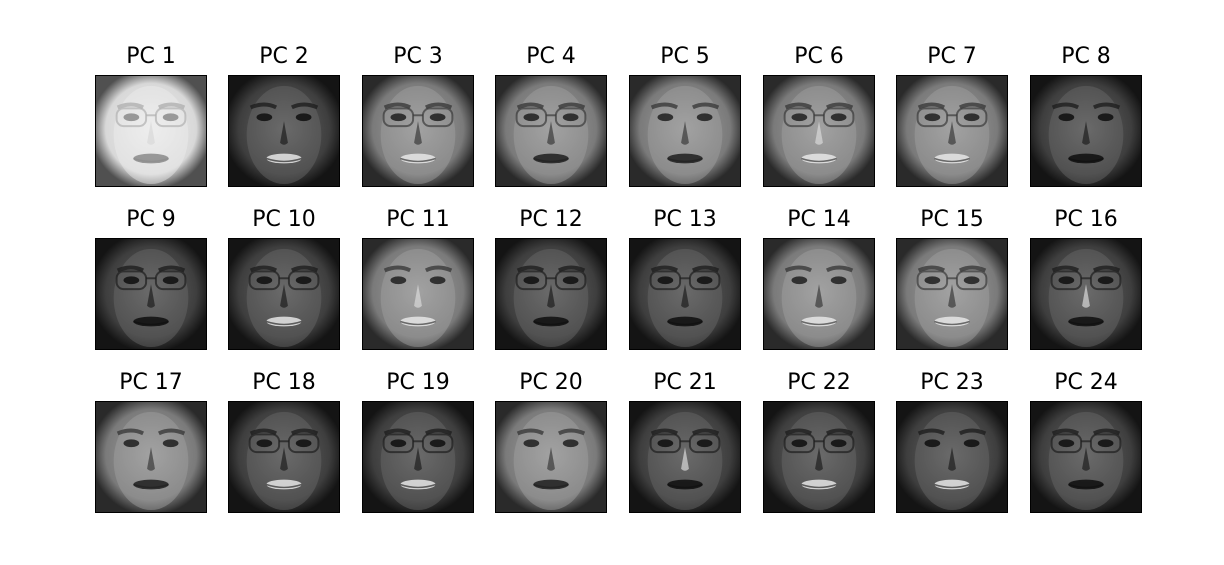 The width and height of the screenshot is (1224, 565). What do you see at coordinates (952, 219) in the screenshot?
I see `panel-title: PC 15` at bounding box center [952, 219].